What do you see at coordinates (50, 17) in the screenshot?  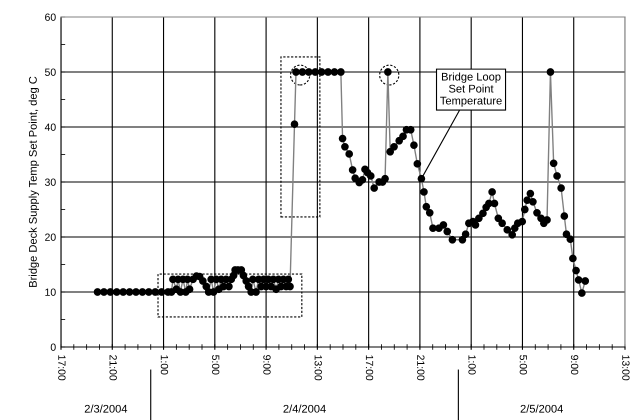 I see `y-tick-label: 60` at bounding box center [50, 17].